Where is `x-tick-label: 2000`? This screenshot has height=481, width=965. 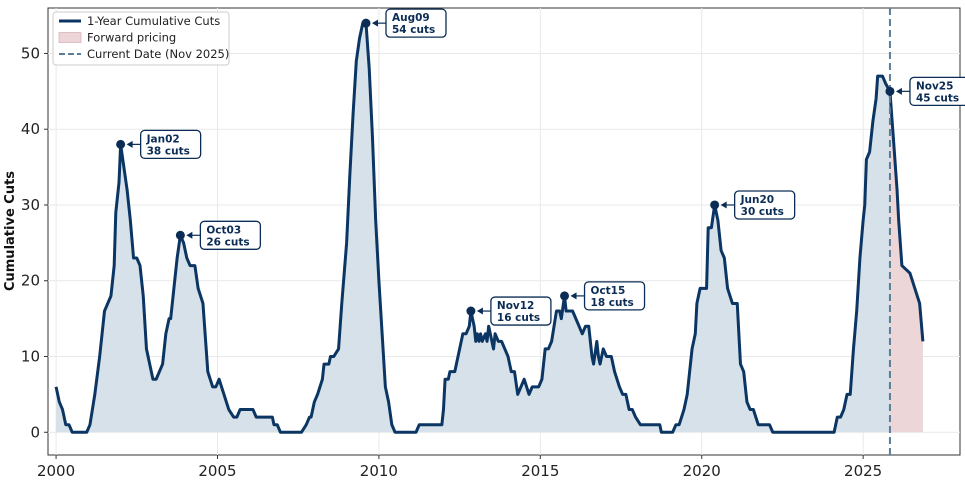 x-tick-label: 2000 is located at coordinates (56, 471).